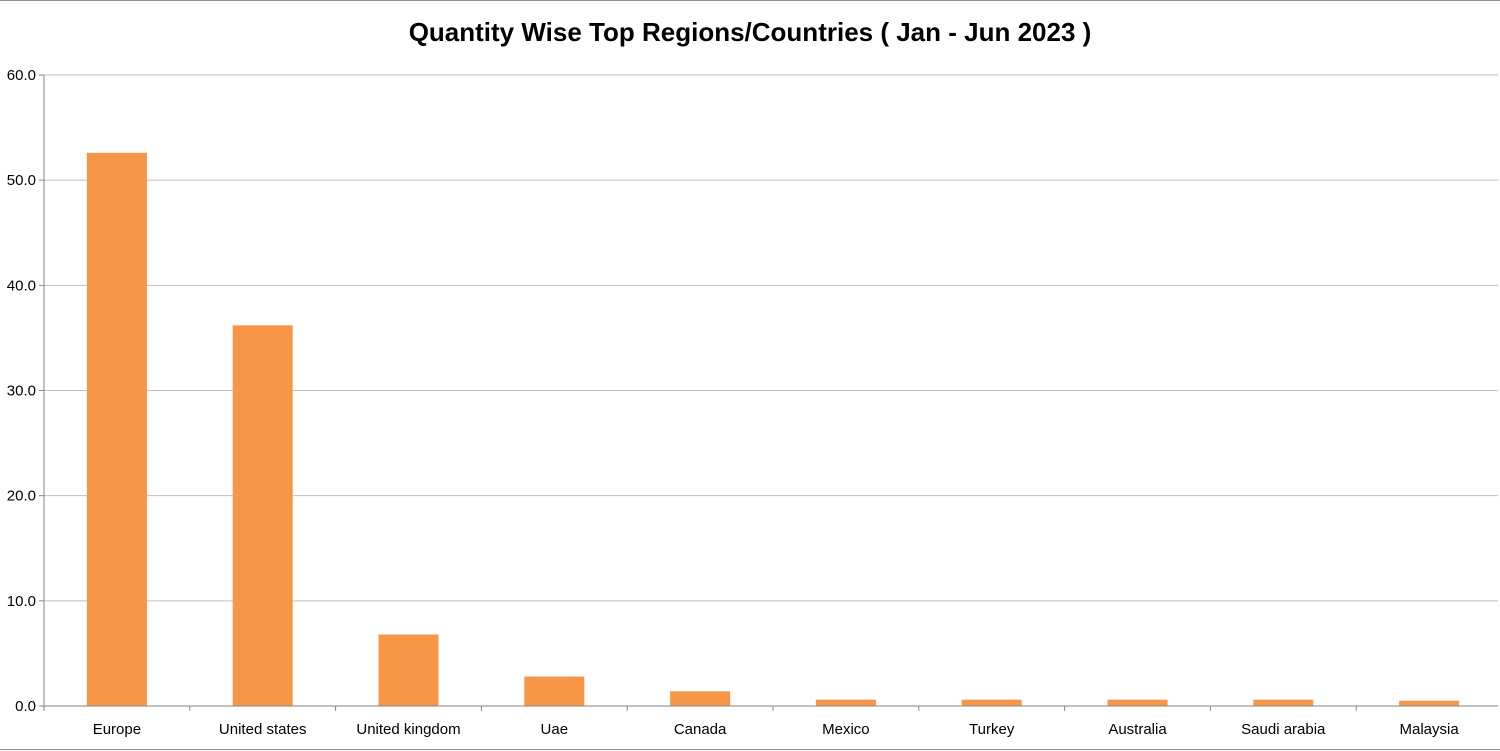 The height and width of the screenshot is (751, 1500). I want to click on y-tick-label: 0.0, so click(25, 706).